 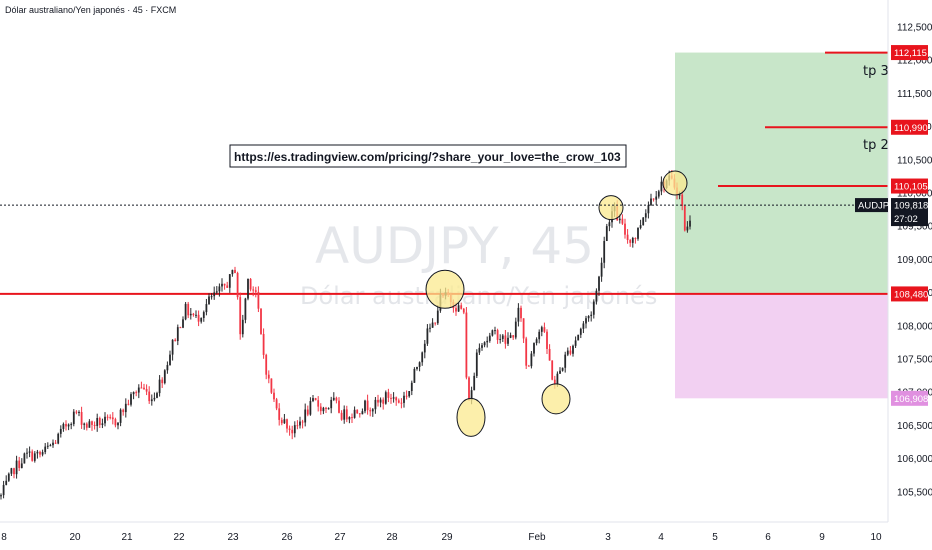 What do you see at coordinates (454, 246) in the screenshot?
I see `watermark-symbol: AUDJPY, 45` at bounding box center [454, 246].